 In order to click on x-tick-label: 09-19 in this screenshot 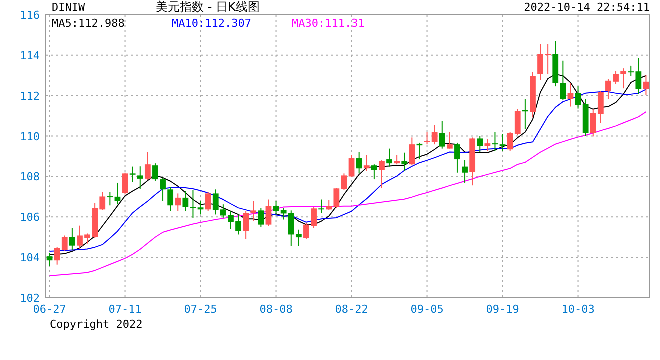, I will do `click(503, 309)`.